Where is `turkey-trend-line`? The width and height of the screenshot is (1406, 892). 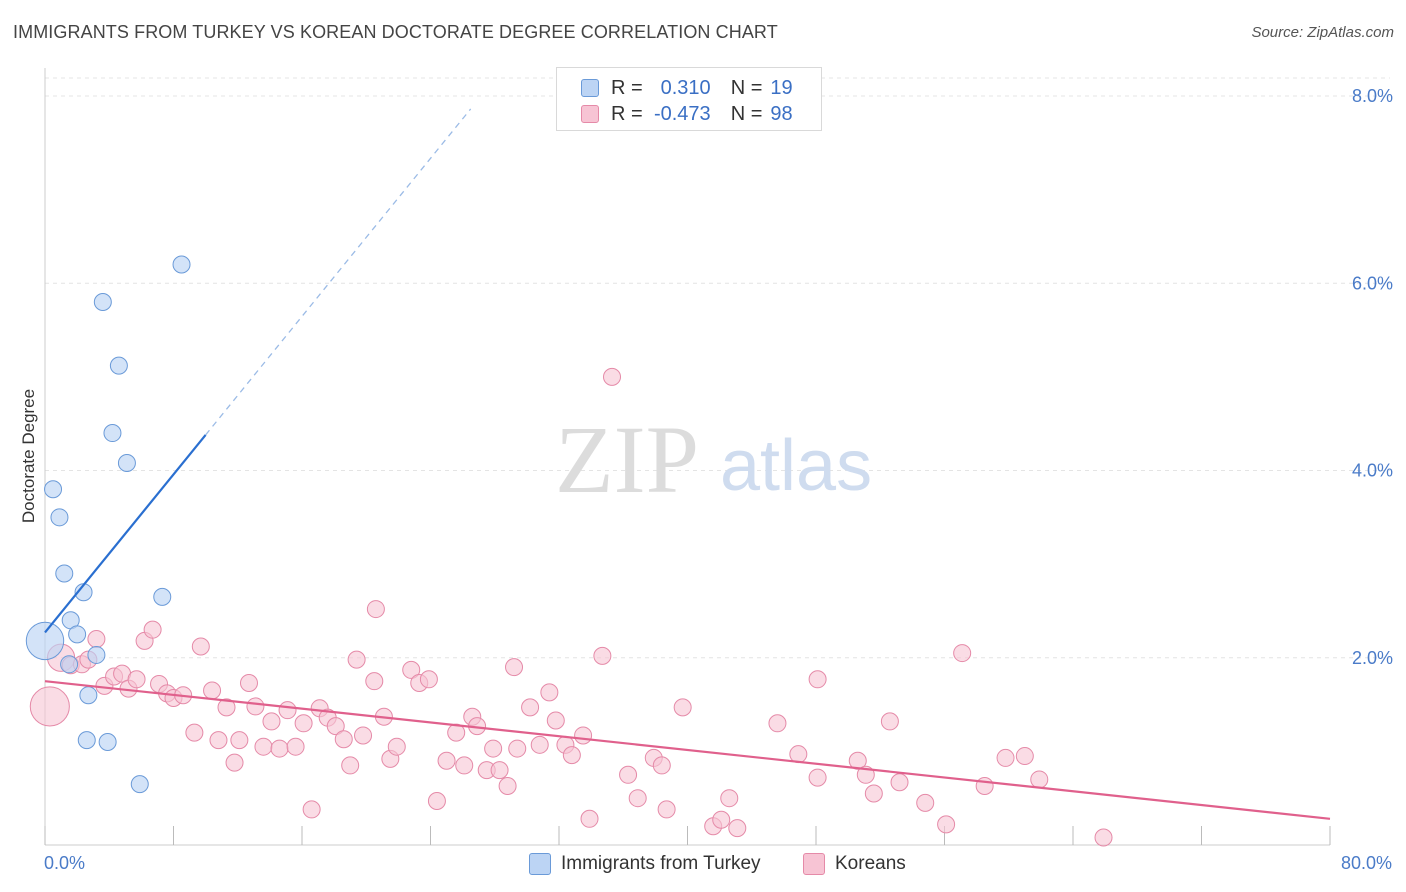
turkey-trend-line is located at coordinates (125, 534).